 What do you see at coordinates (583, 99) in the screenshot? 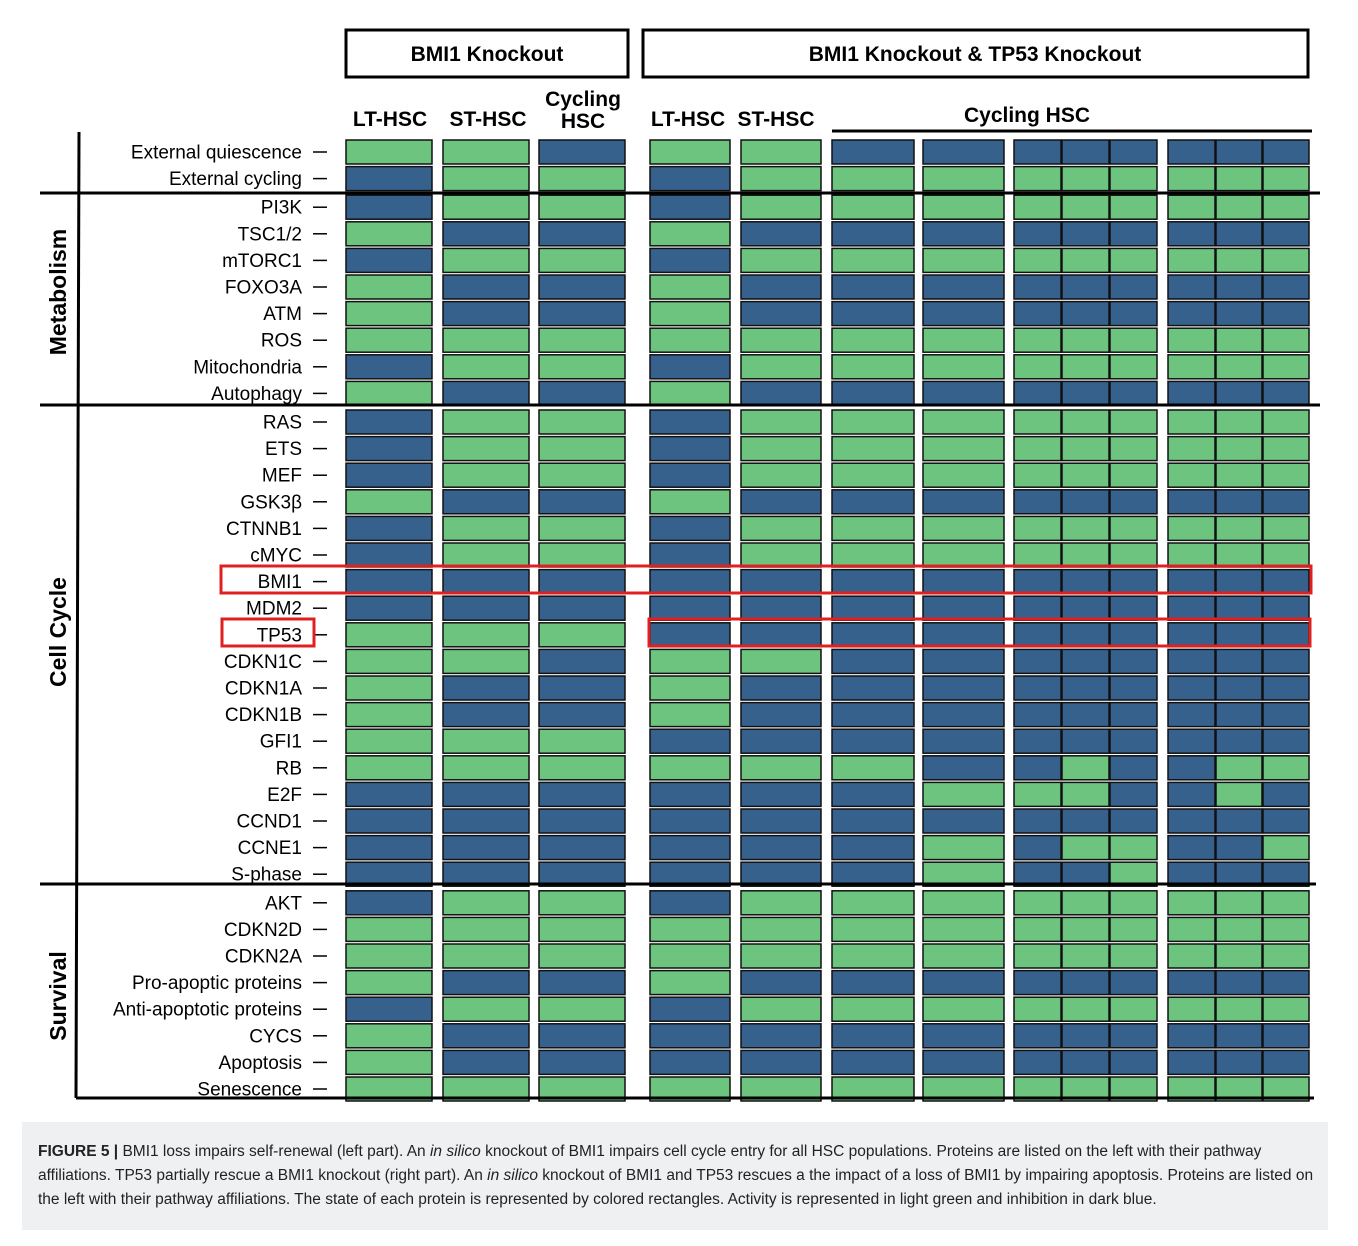
I see `col-header-cycling-line1: Cycling` at bounding box center [583, 99].